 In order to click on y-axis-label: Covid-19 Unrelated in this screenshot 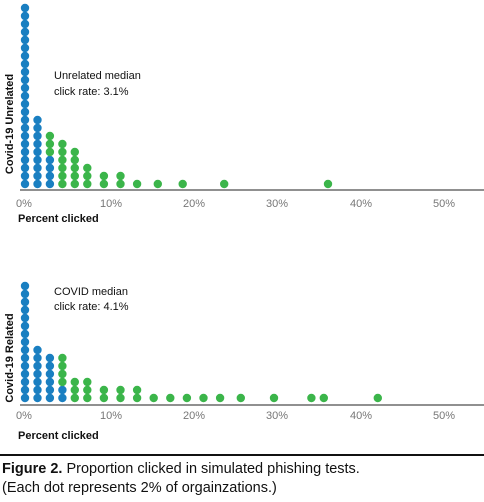, I will do `click(10, 124)`.